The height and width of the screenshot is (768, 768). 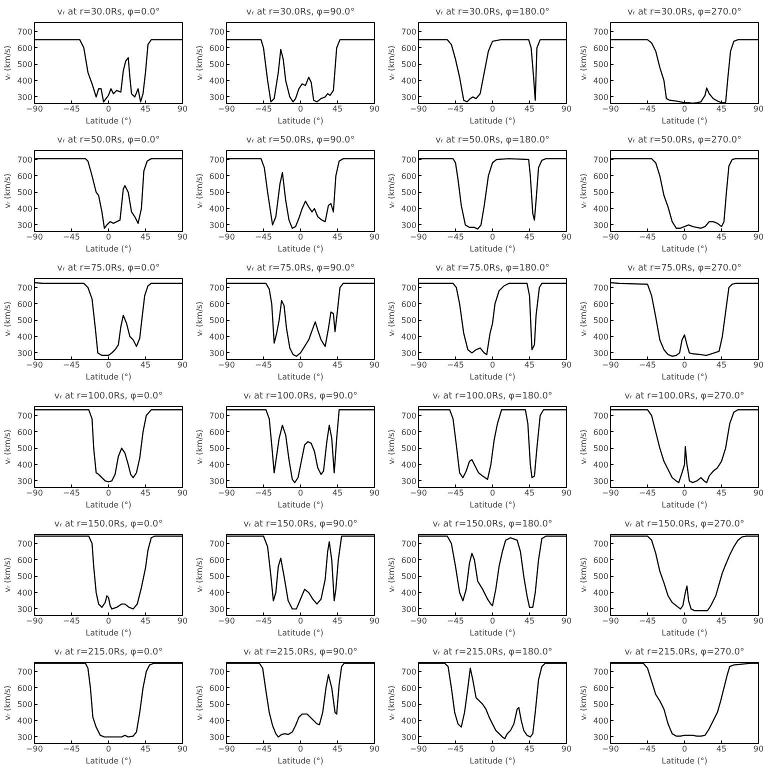 I want to click on chart-title: vᵣ at r=50.0Rs, φ=0.0°, so click(x=108, y=141).